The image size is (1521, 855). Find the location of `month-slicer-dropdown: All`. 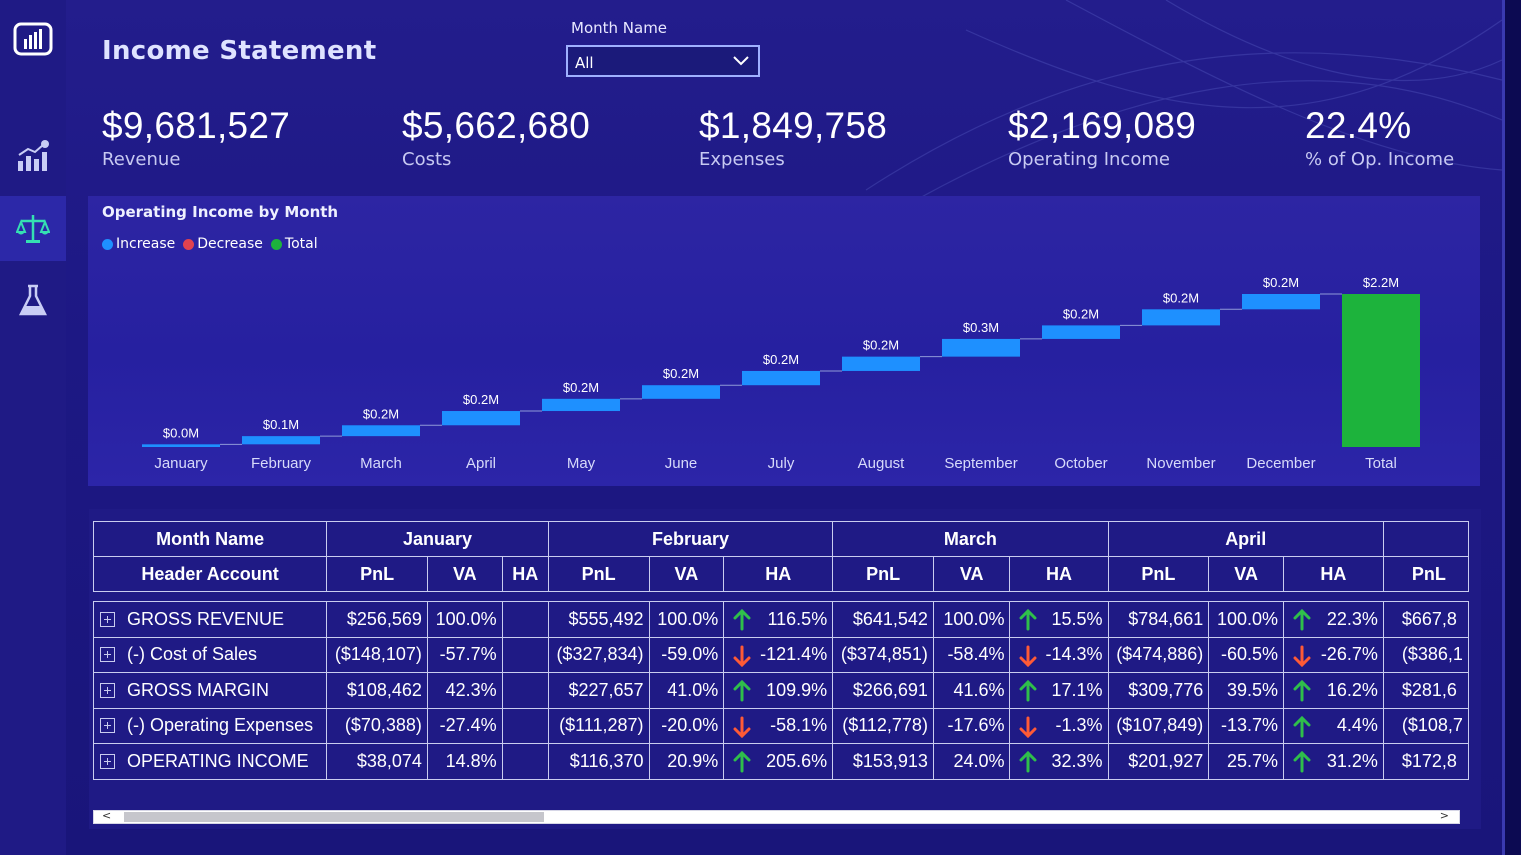

month-slicer-dropdown: All is located at coordinates (663, 61).